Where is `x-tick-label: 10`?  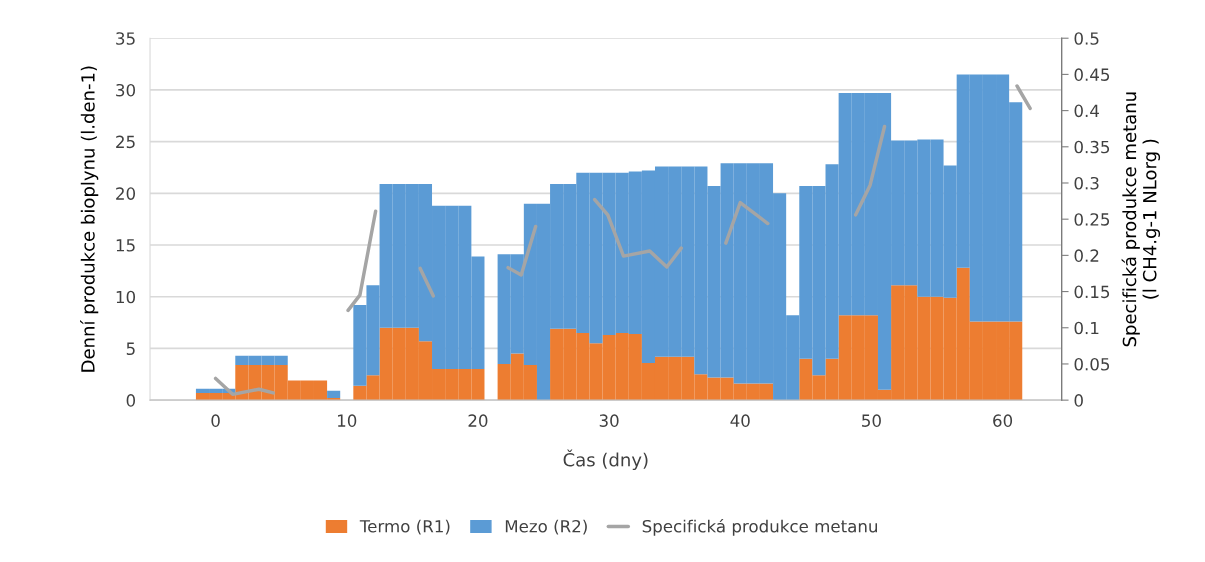
x-tick-label: 10 is located at coordinates (347, 420).